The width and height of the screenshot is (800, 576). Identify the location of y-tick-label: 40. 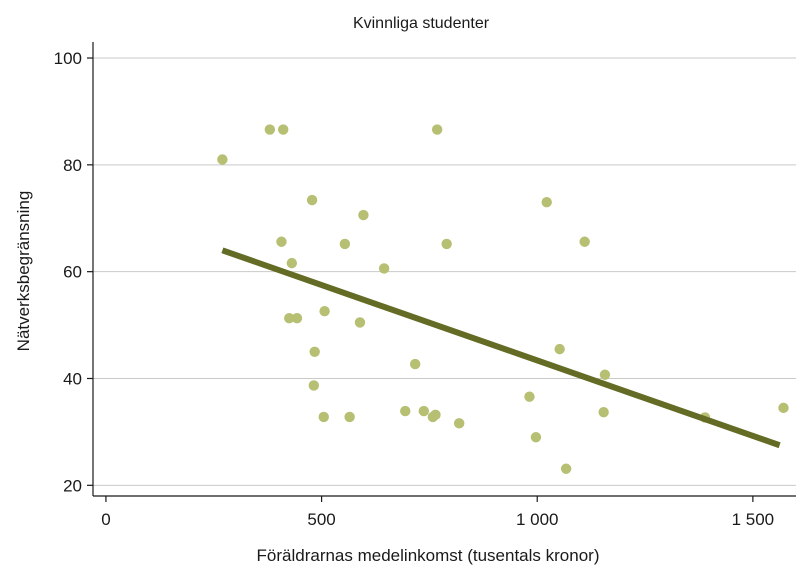
(72, 378).